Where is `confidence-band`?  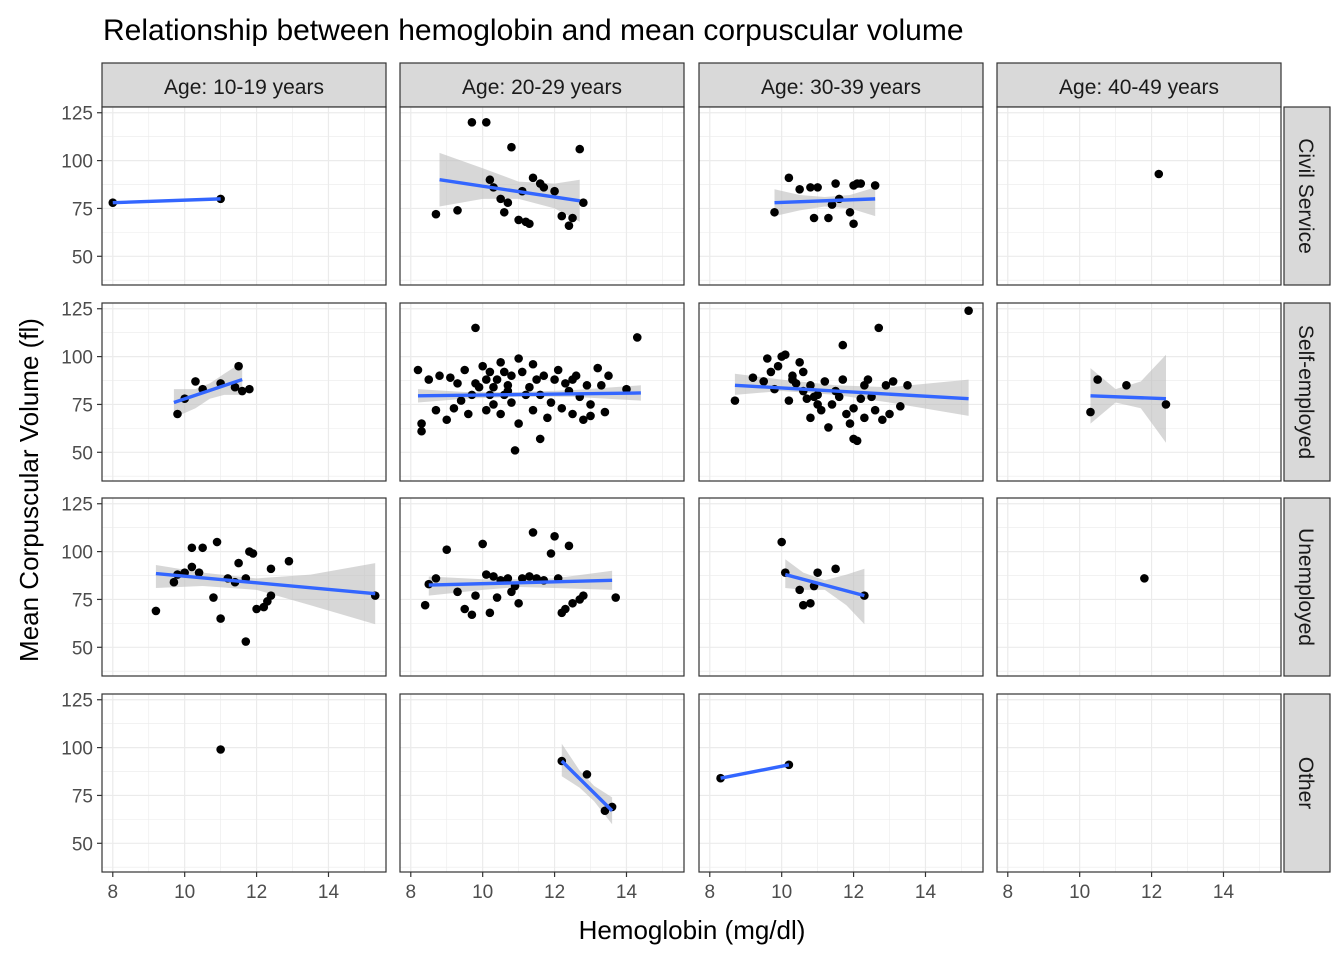
confidence-band is located at coordinates (825, 592).